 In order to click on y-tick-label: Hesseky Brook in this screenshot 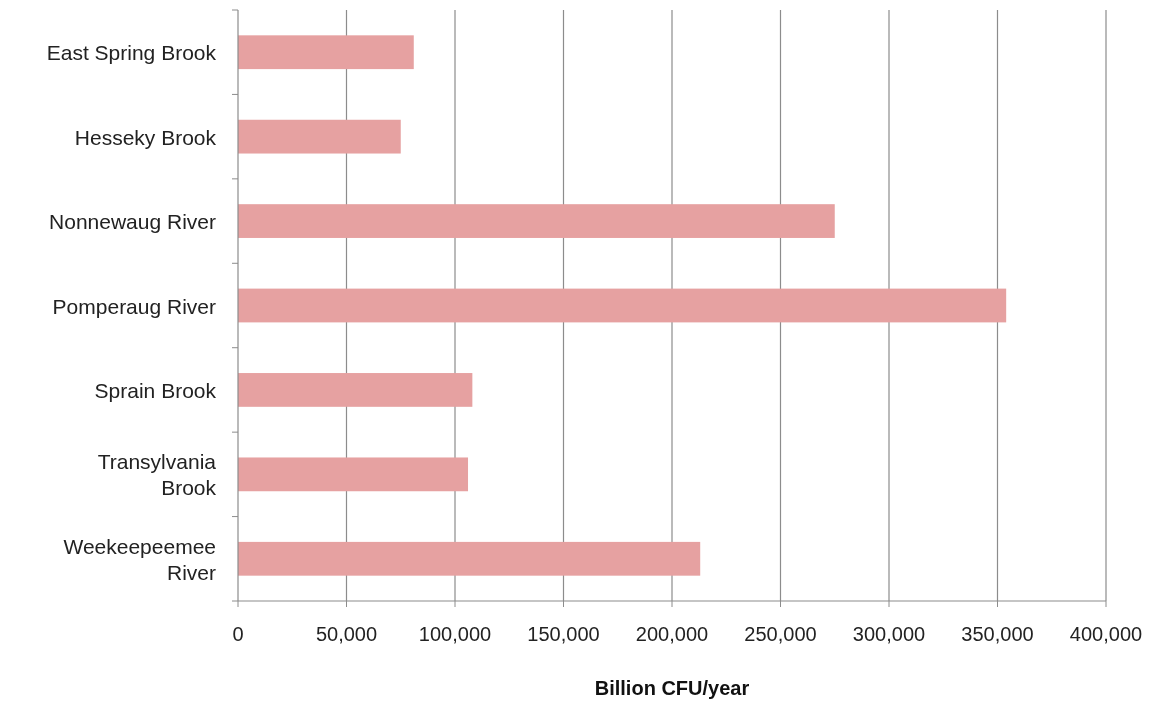, I will do `click(145, 137)`.